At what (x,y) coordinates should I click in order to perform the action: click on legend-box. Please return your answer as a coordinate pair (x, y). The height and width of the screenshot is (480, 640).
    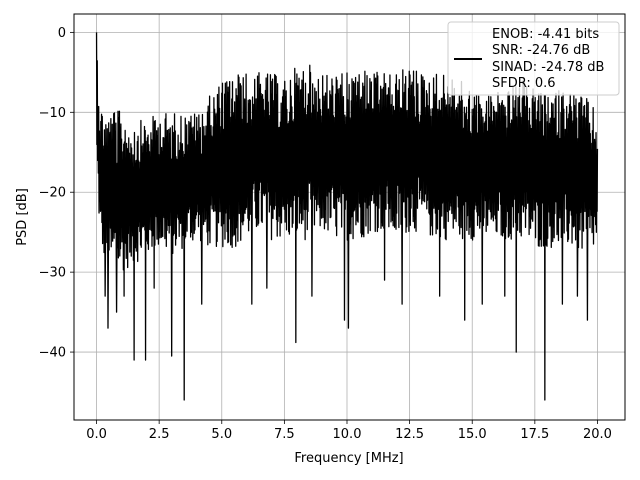
    Looking at the image, I should click on (533, 58).